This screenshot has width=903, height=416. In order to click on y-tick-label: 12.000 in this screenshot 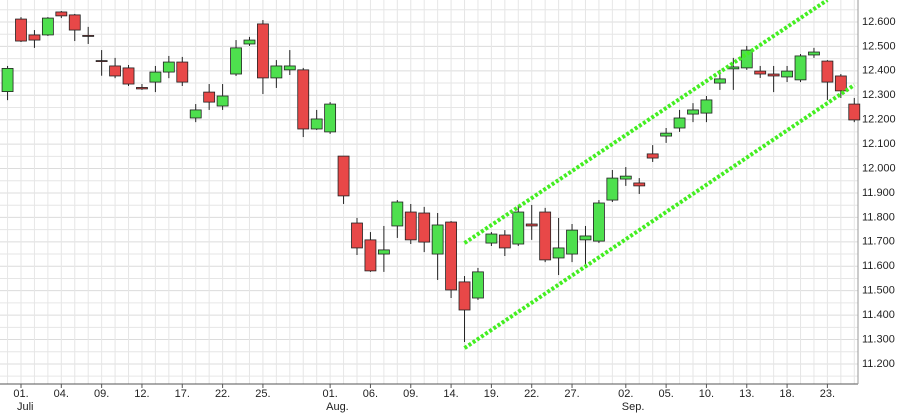, I will do `click(879, 168)`.